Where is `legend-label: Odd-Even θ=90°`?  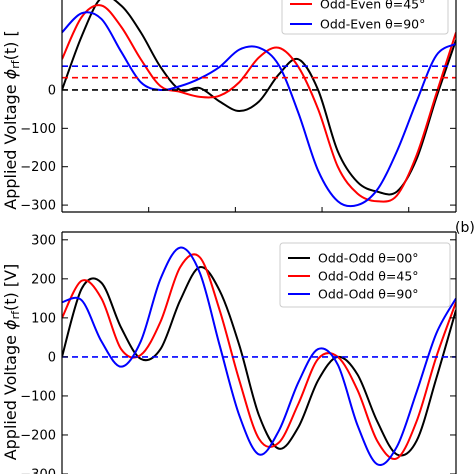
legend-label: Odd-Even θ=90° is located at coordinates (372, 24).